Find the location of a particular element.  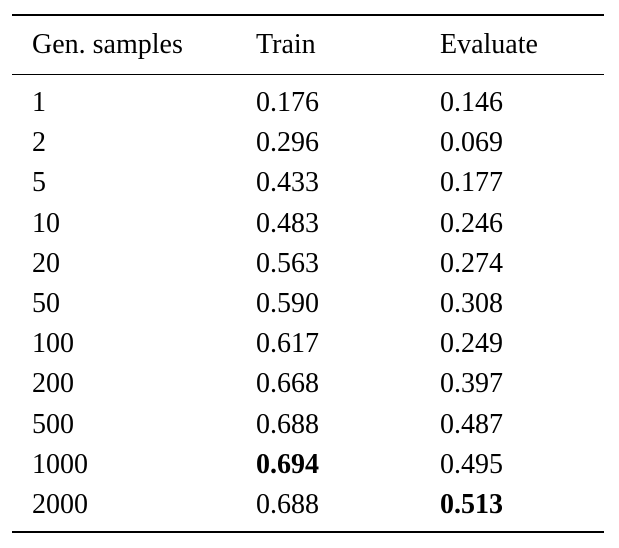

table-top-rule is located at coordinates (308, 15).